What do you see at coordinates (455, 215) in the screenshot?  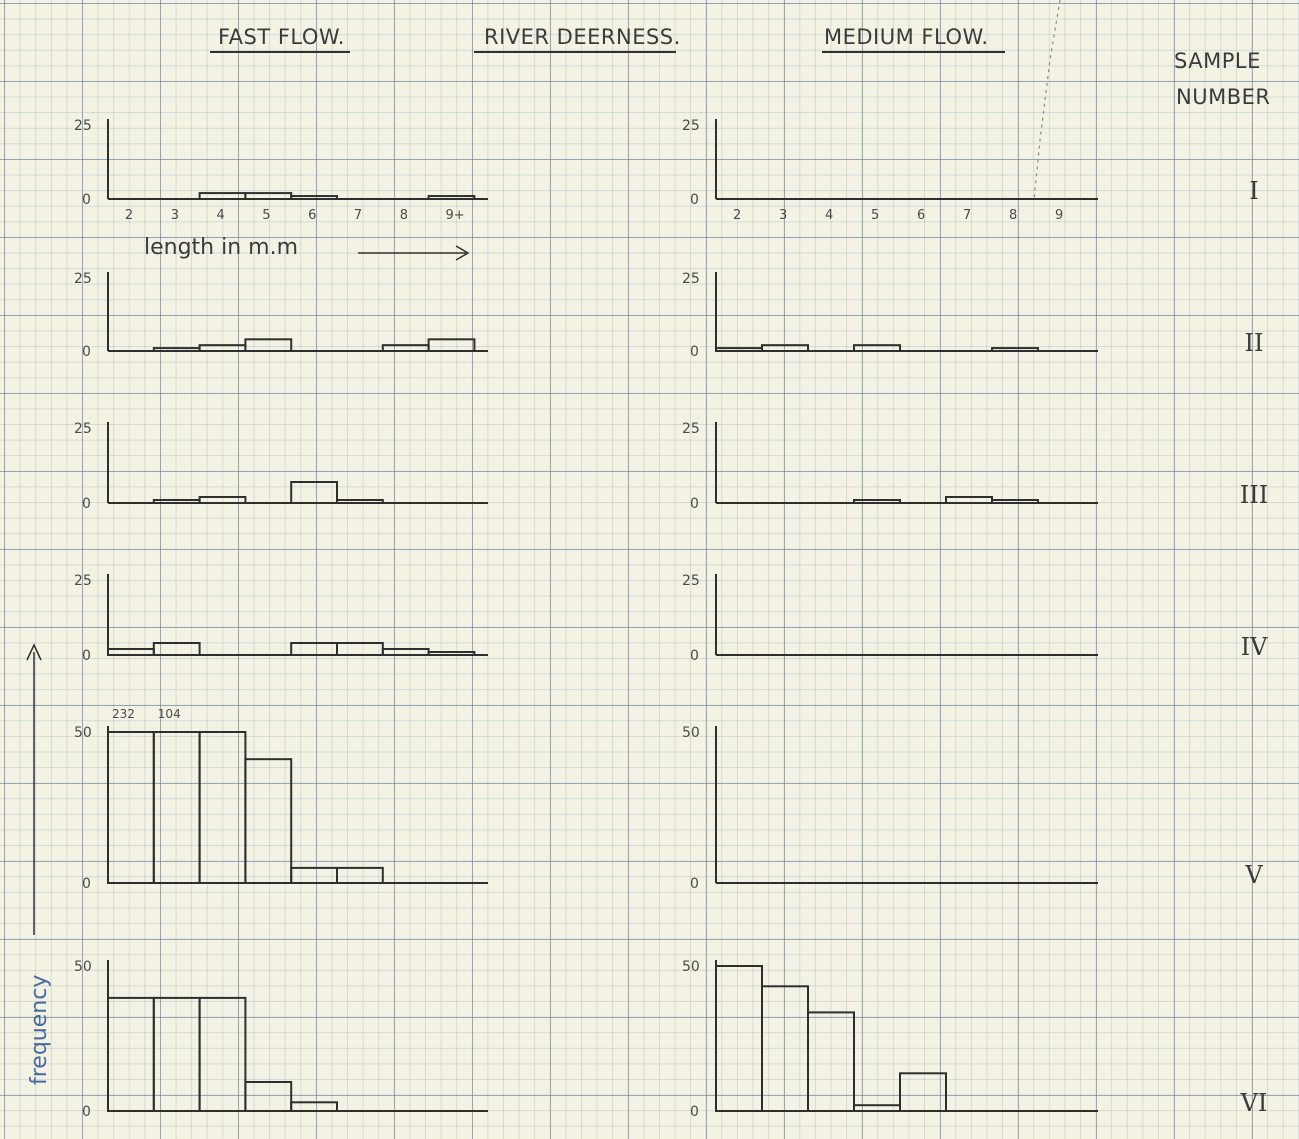 I see `fast-xtick-9+: 9+` at bounding box center [455, 215].